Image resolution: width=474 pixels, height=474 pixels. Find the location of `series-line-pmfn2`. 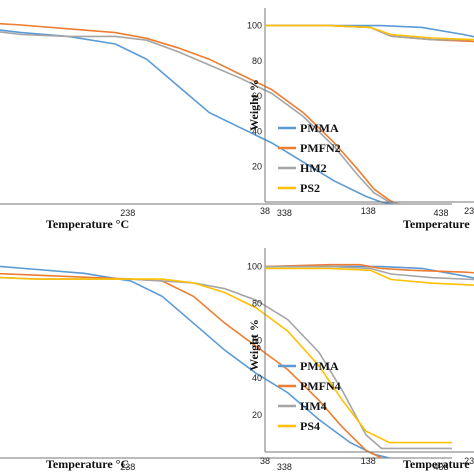

series-line-pmfn2 is located at coordinates (369, 33).